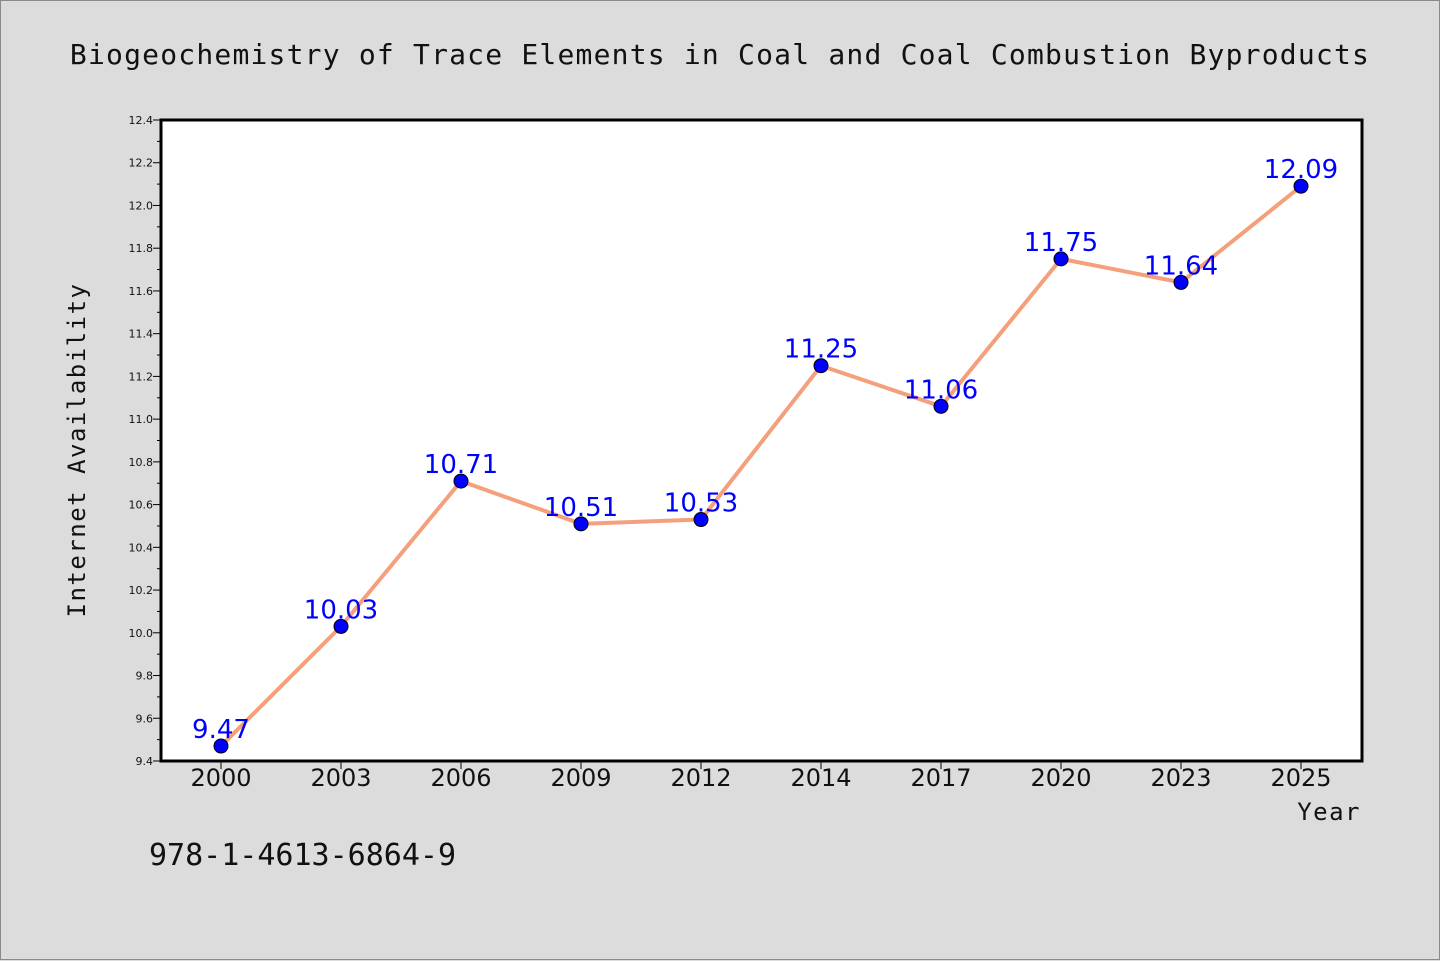  I want to click on y-tick-label: 11.0, so click(141, 419).